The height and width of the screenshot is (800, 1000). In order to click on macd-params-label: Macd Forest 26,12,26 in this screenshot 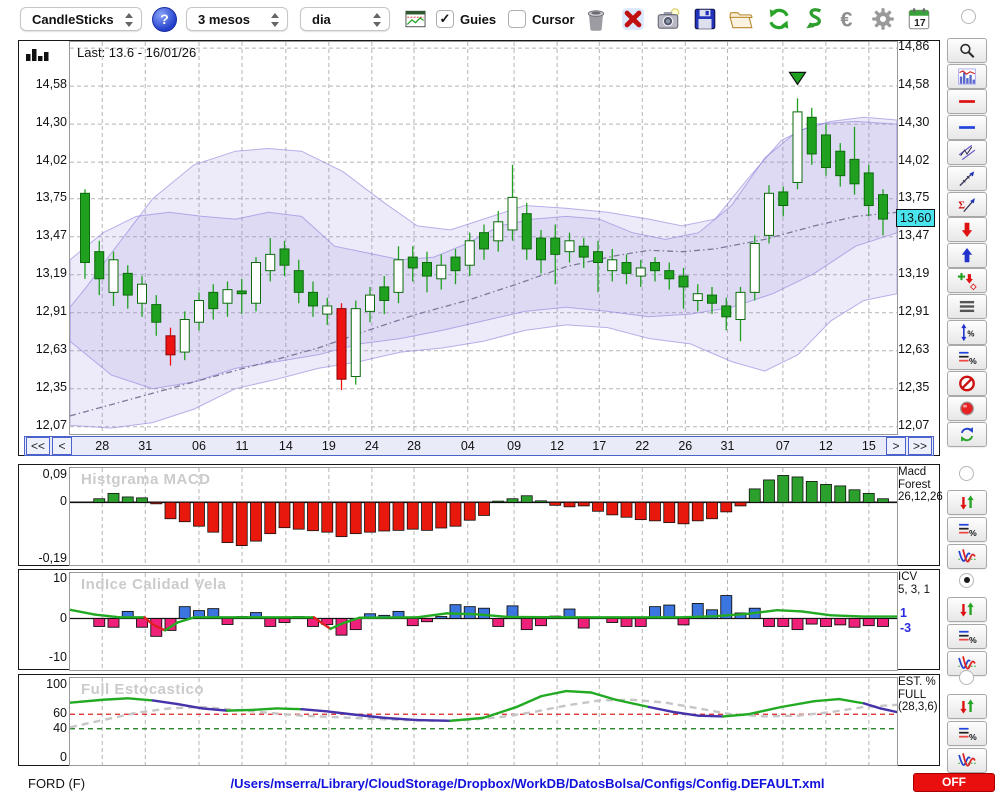, I will do `click(920, 484)`.